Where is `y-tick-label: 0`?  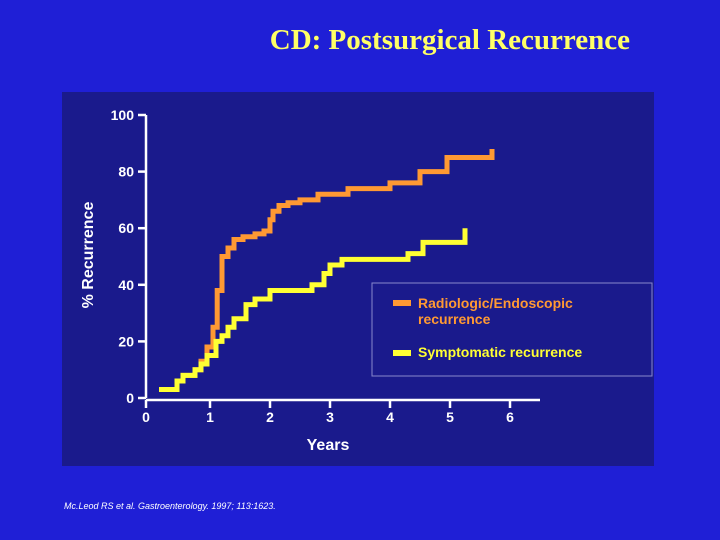 y-tick-label: 0 is located at coordinates (130, 398).